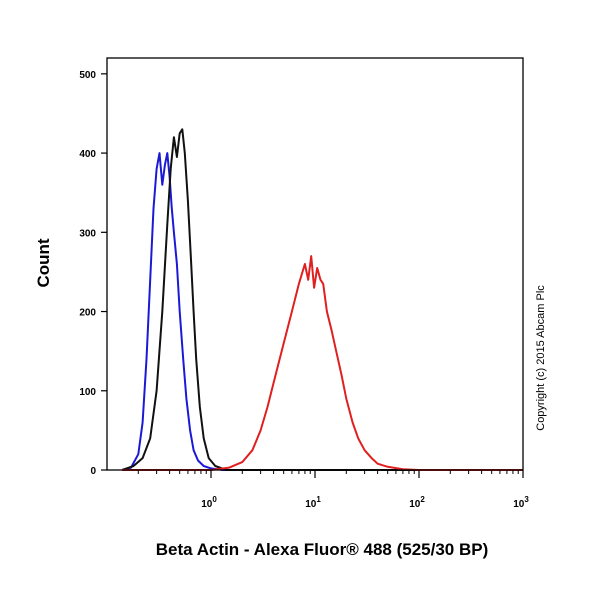  I want to click on y-tick-label: 400, so click(87, 154).